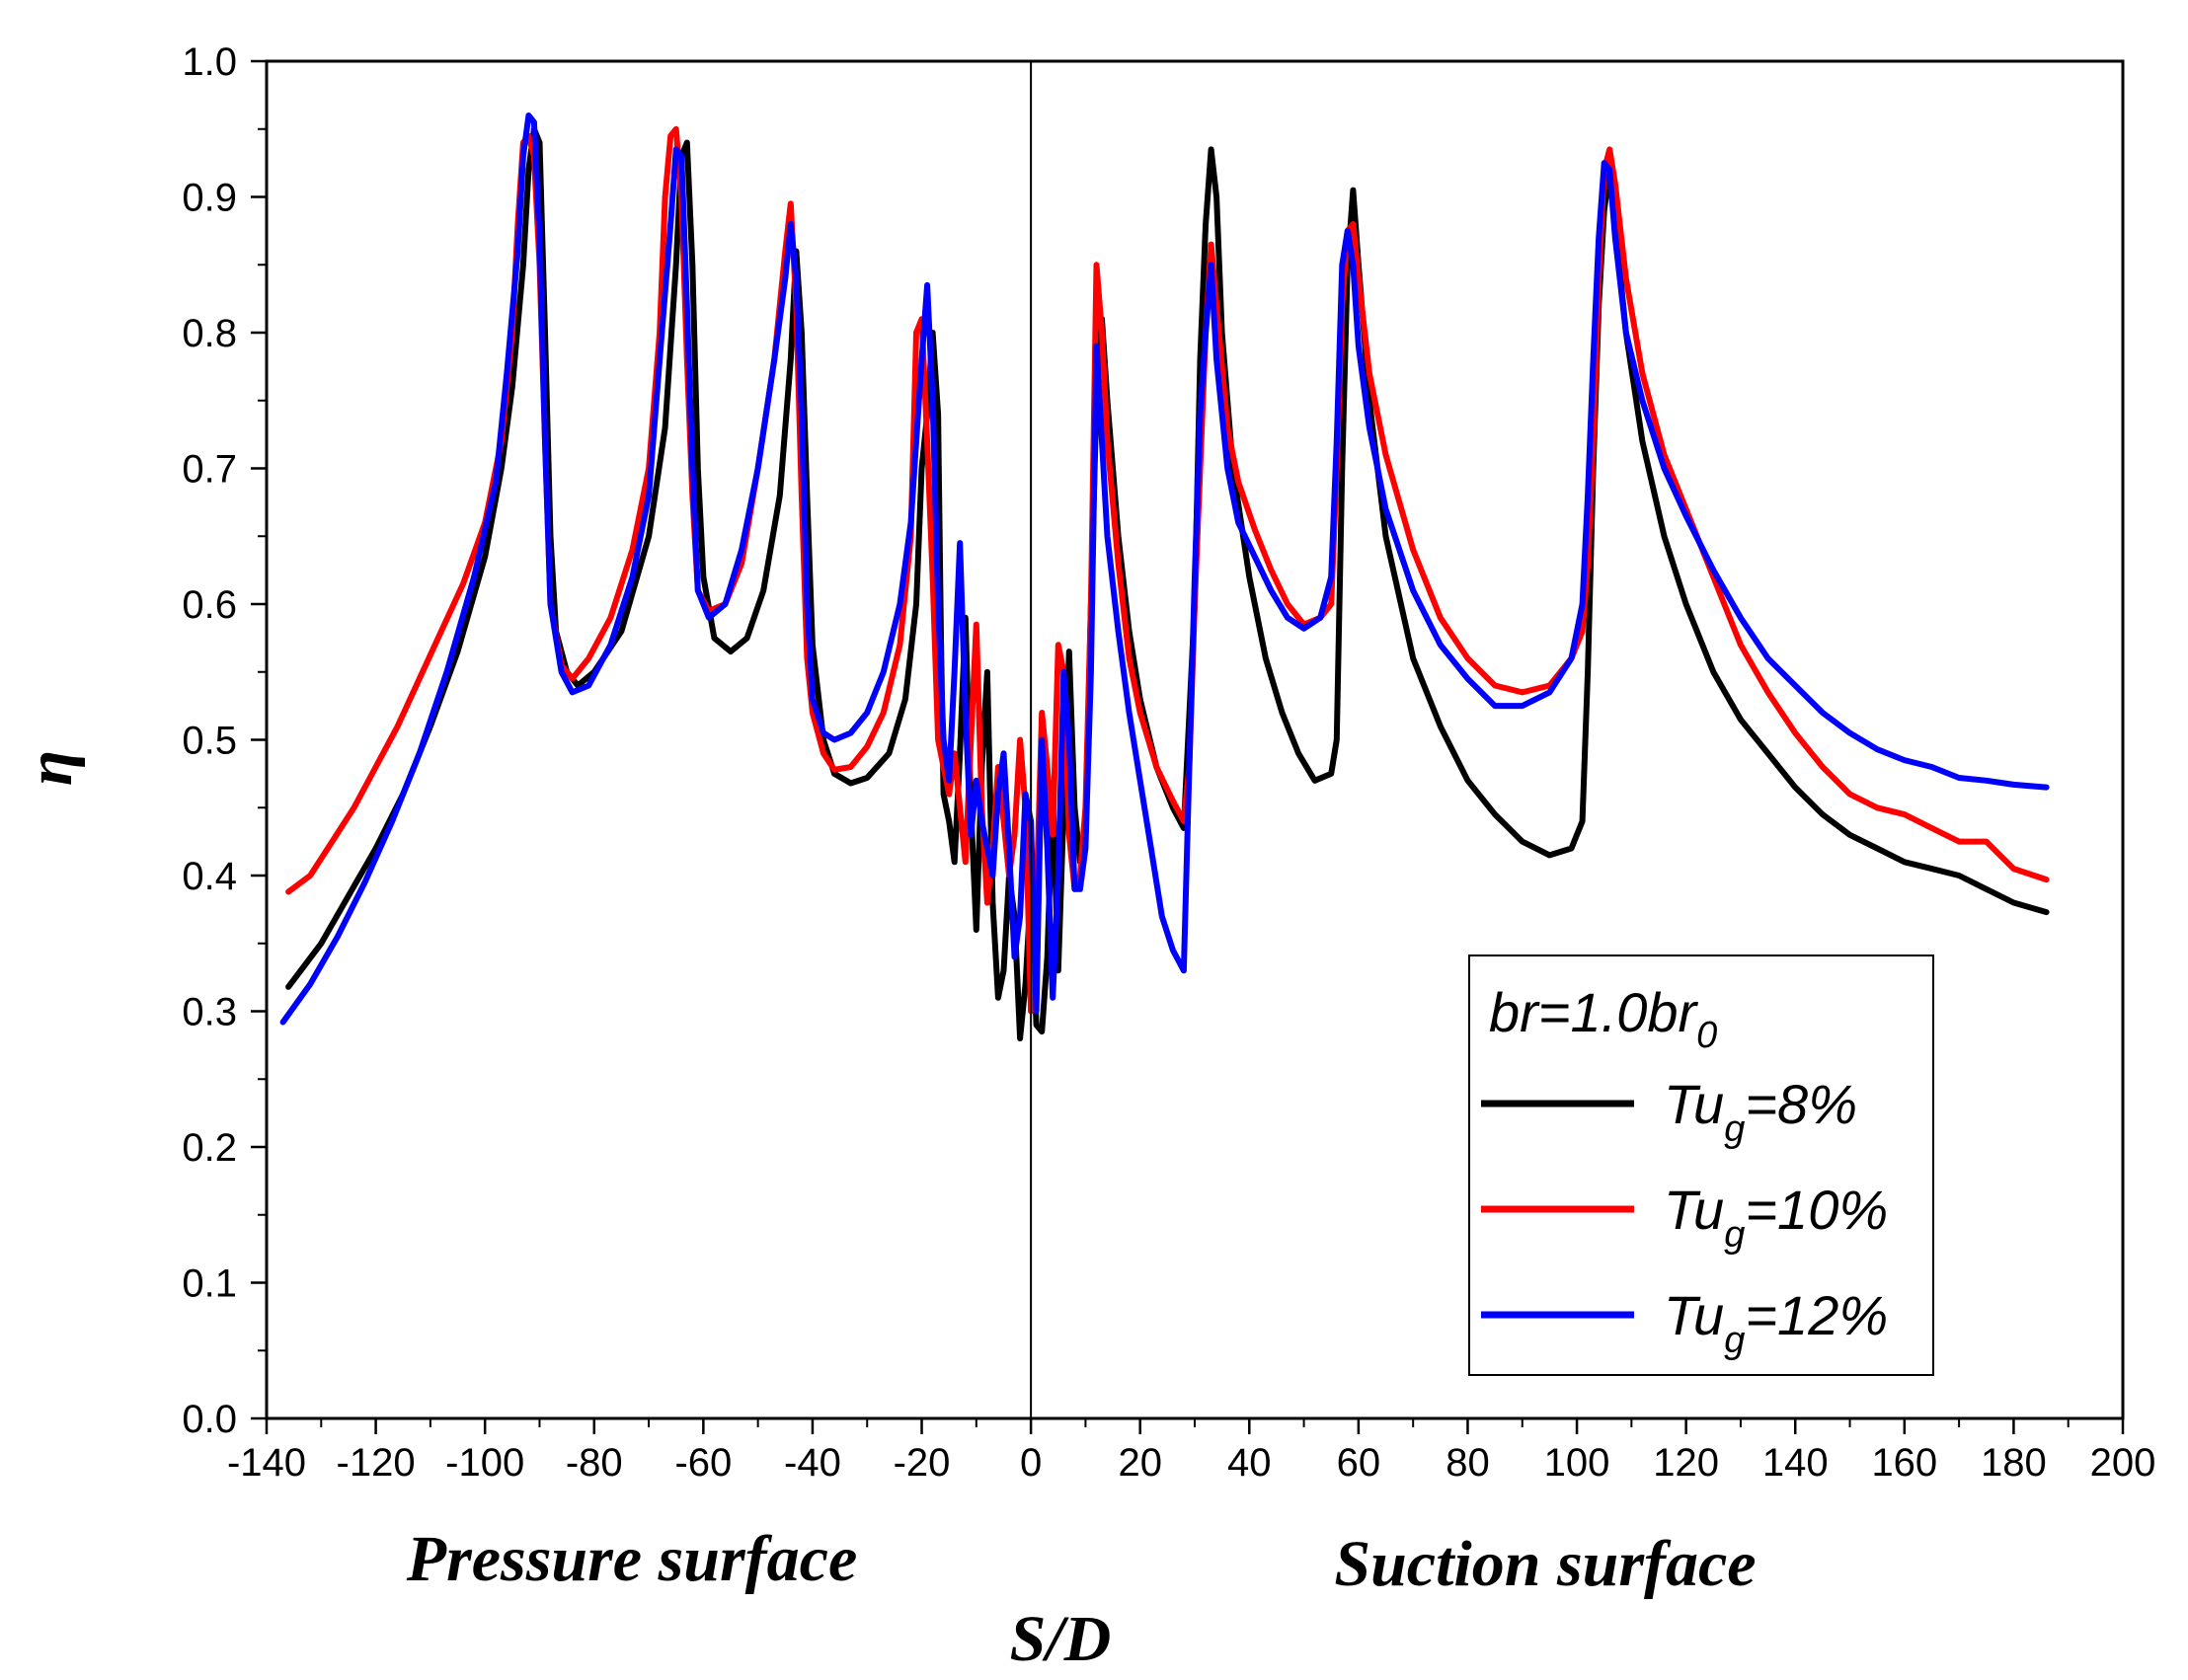 Image resolution: width=2188 pixels, height=1680 pixels. Describe the element at coordinates (1031, 1463) in the screenshot. I see `x-tick-label: 0` at that location.